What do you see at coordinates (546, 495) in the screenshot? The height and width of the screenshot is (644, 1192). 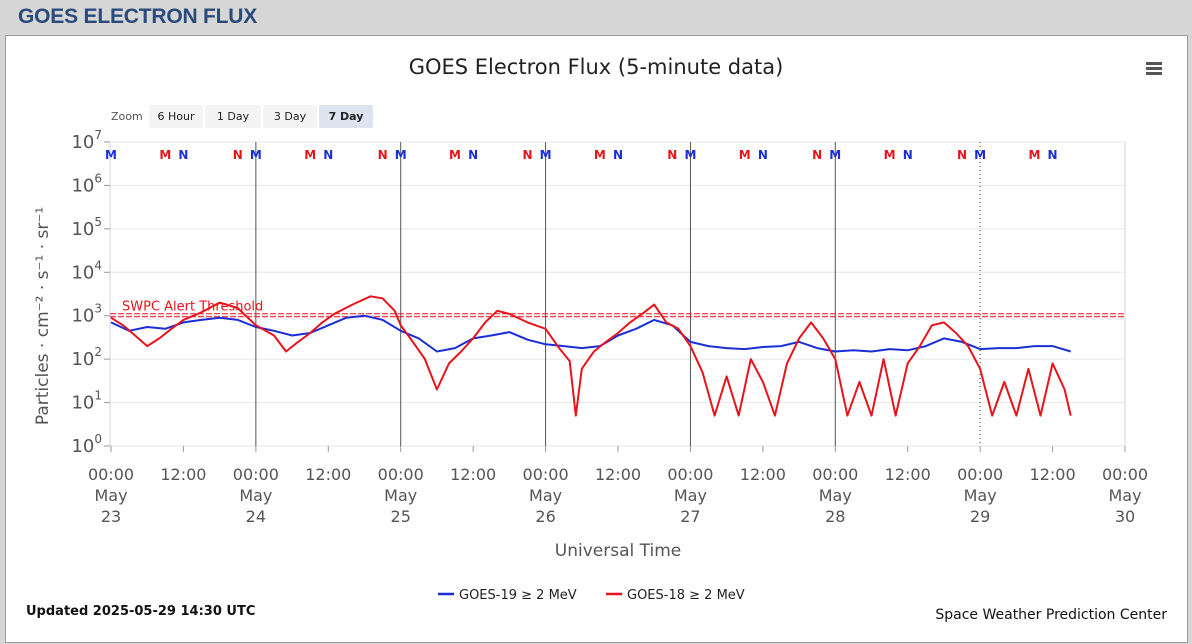 I see `x-tick-label: 00:00 May 26` at bounding box center [546, 495].